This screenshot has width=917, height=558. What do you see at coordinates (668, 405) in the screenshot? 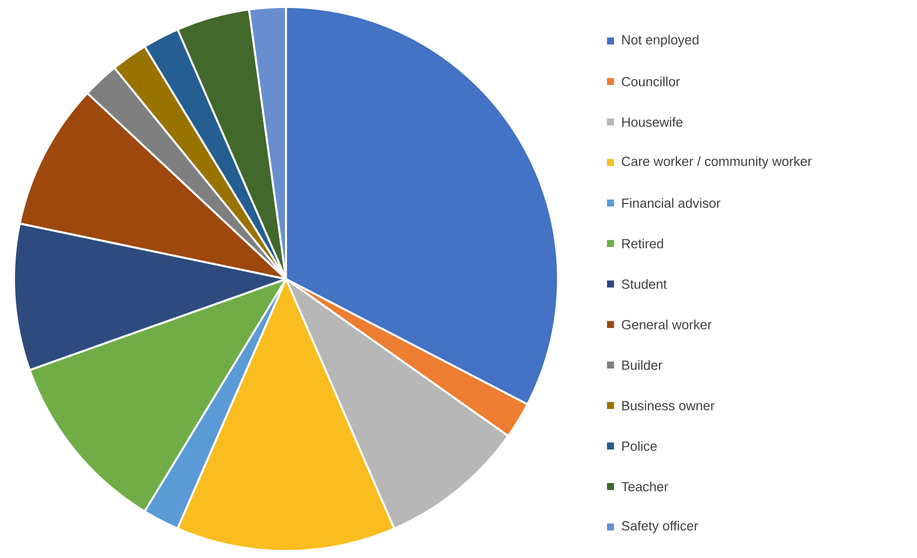
I see `legend-label: Business owner` at bounding box center [668, 405].